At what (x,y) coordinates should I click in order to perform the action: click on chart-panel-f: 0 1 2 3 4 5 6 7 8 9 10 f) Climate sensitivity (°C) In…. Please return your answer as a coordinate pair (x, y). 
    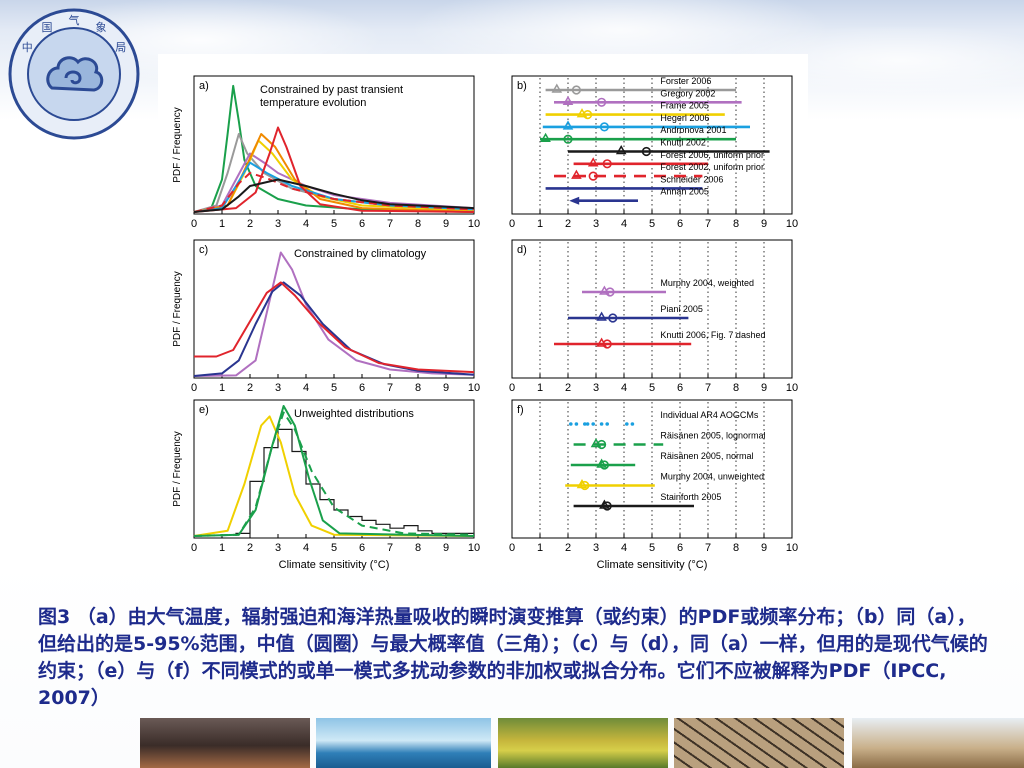
    Looking at the image, I should click on (653, 485).